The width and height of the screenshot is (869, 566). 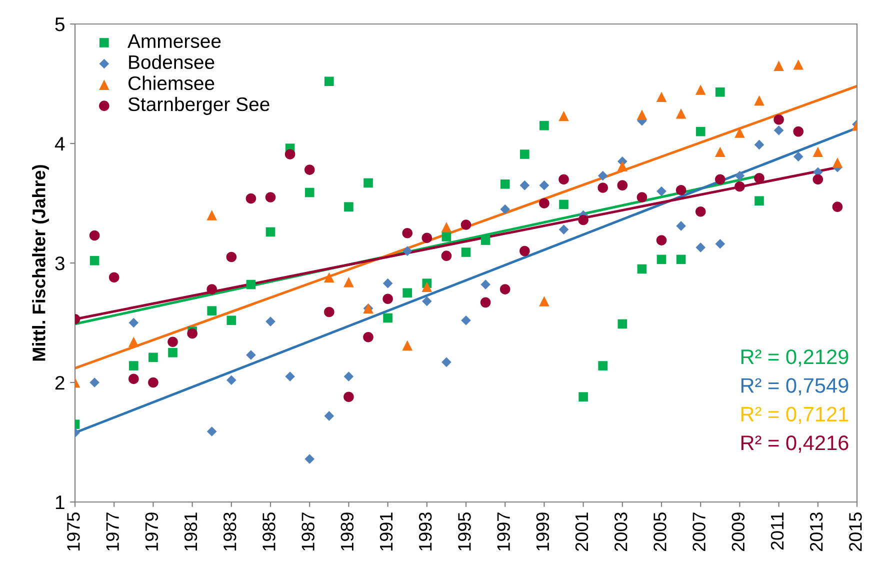 I want to click on y-tick-label: 3, so click(x=59, y=263).